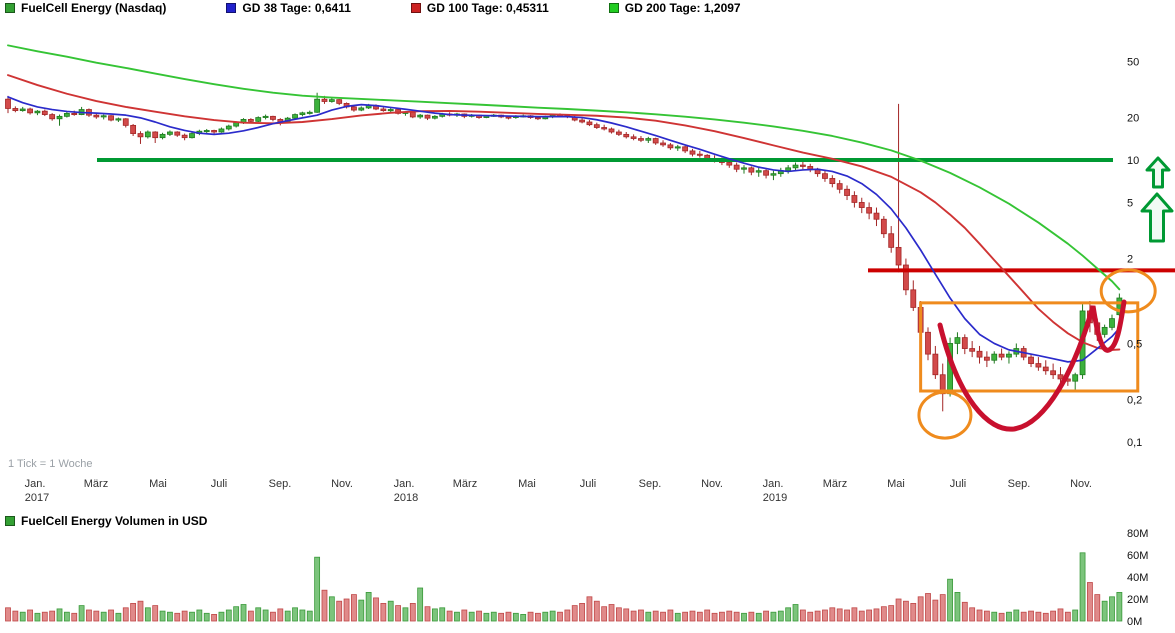  Describe the element at coordinates (158, 484) in the screenshot. I see `month-label: Mai` at that location.